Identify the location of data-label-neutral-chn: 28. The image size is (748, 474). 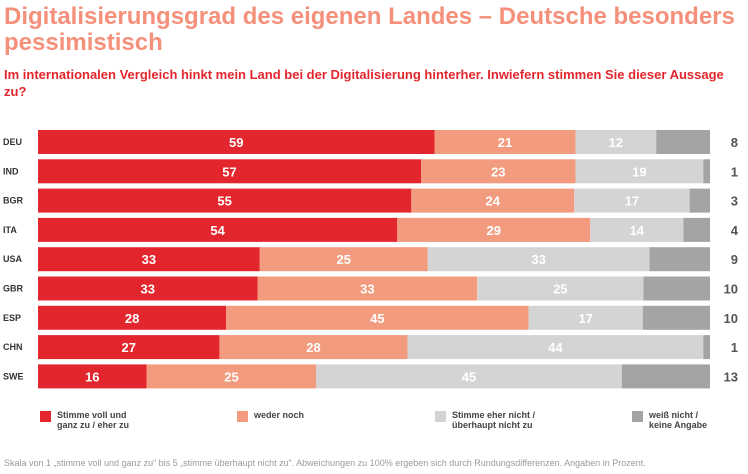
(313, 347).